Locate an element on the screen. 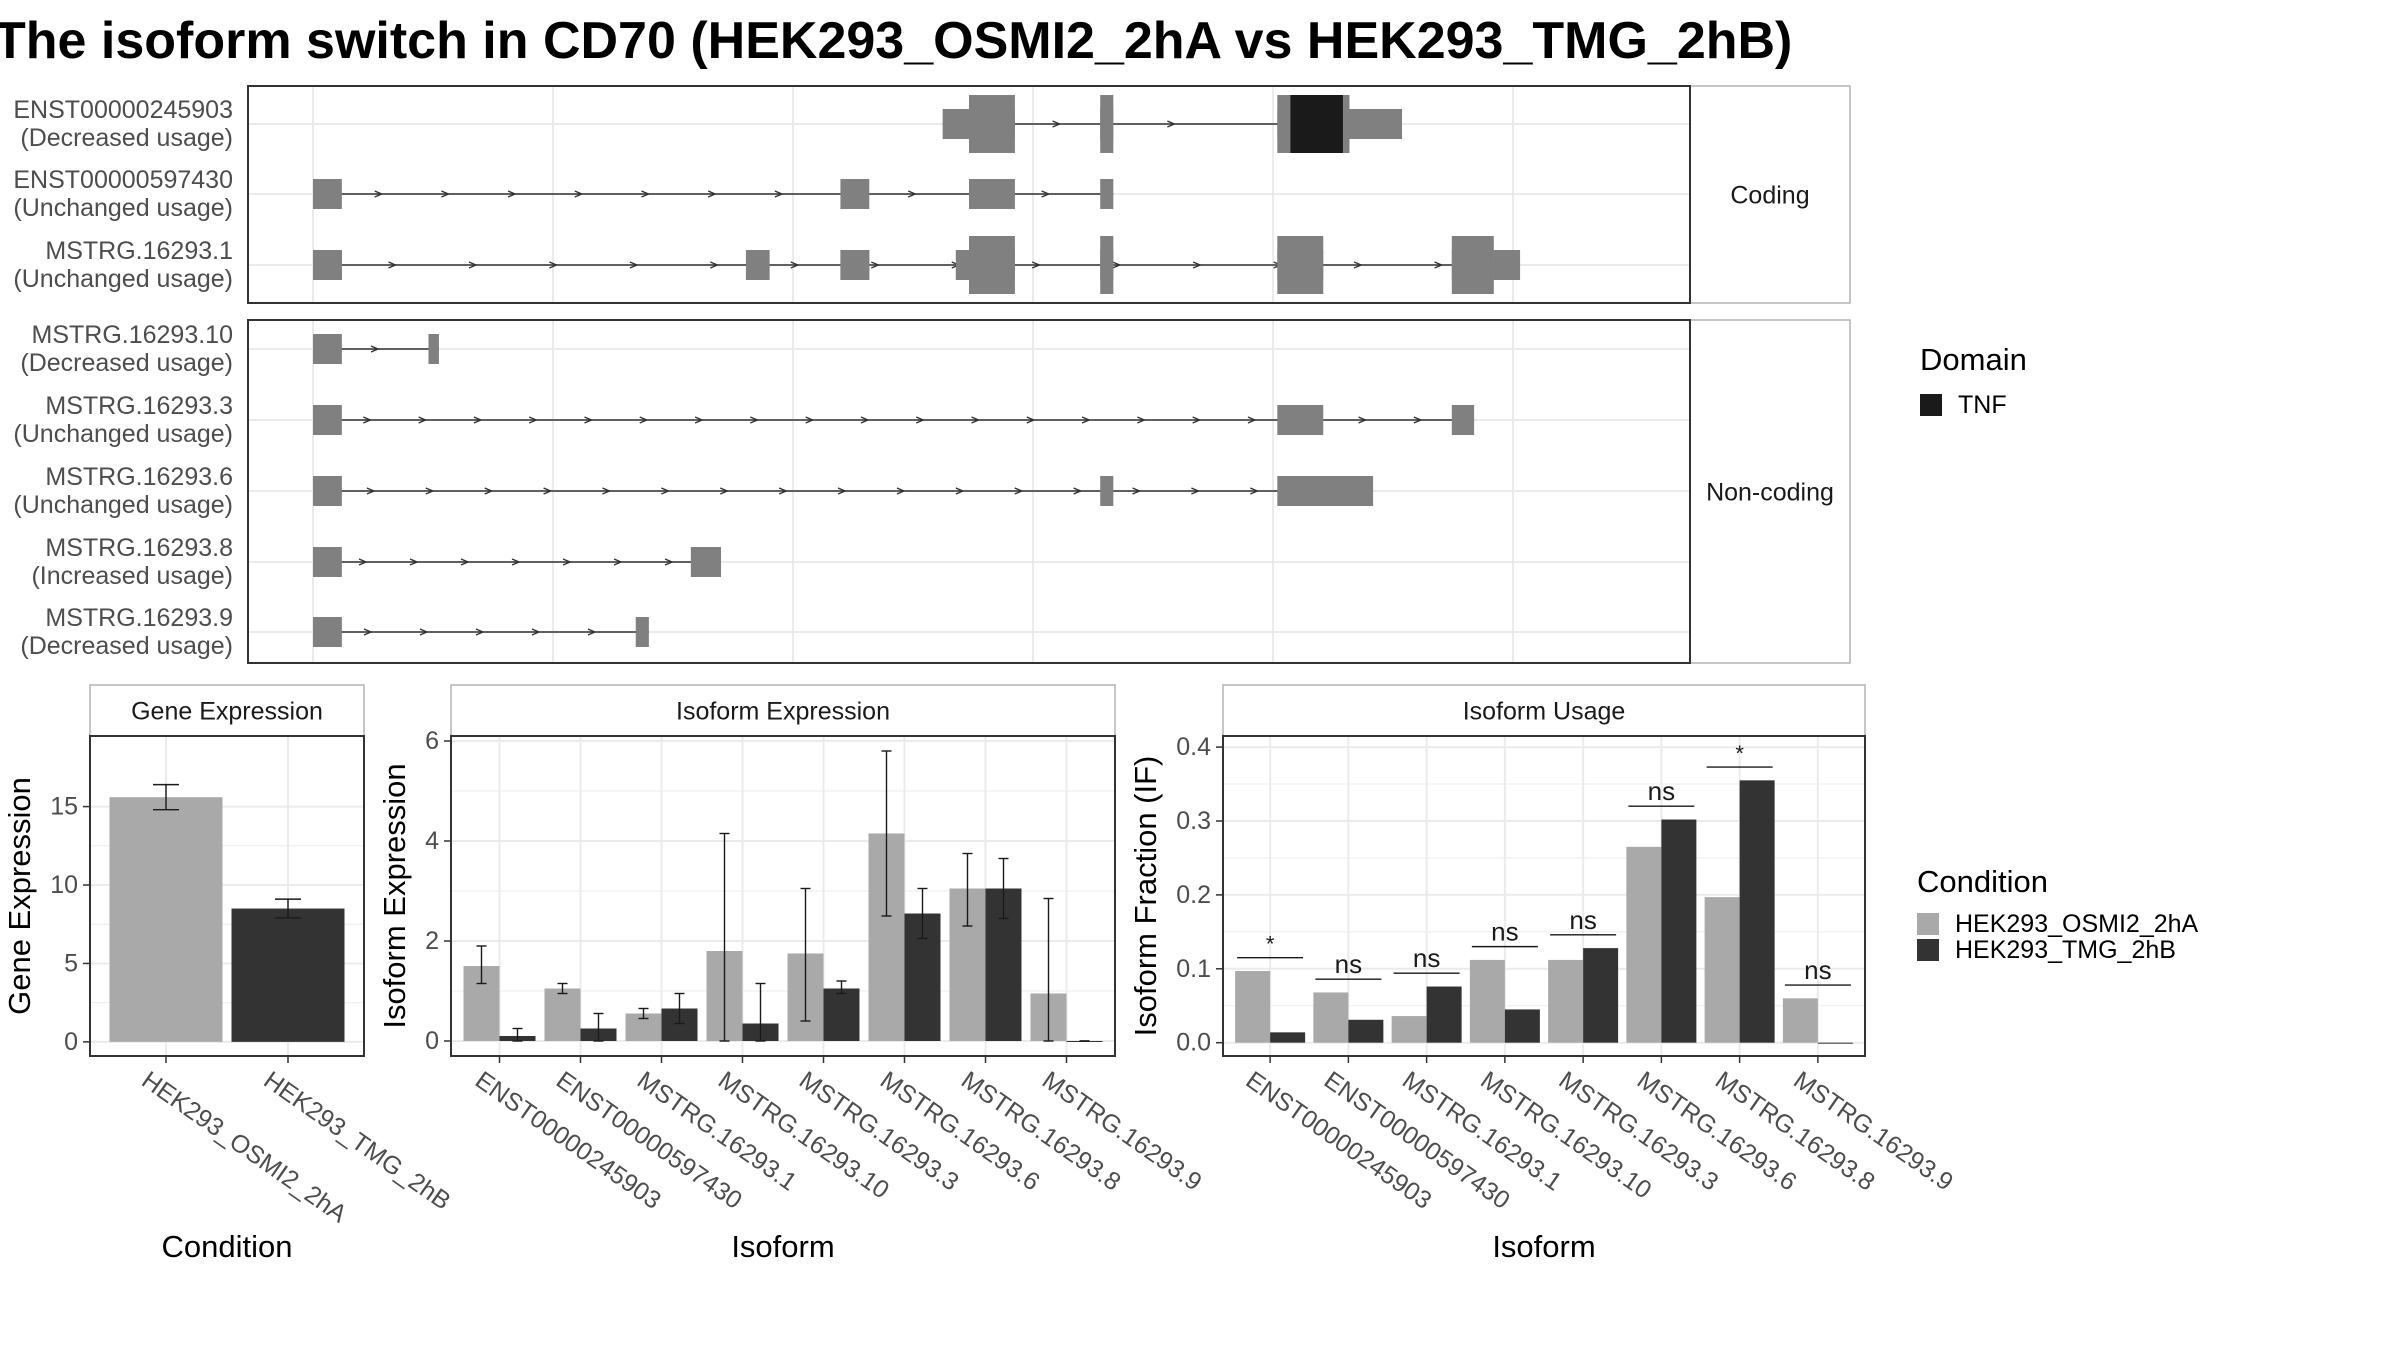 This screenshot has height=1355, width=2400. domain-block-tnf is located at coordinates (1316, 124).